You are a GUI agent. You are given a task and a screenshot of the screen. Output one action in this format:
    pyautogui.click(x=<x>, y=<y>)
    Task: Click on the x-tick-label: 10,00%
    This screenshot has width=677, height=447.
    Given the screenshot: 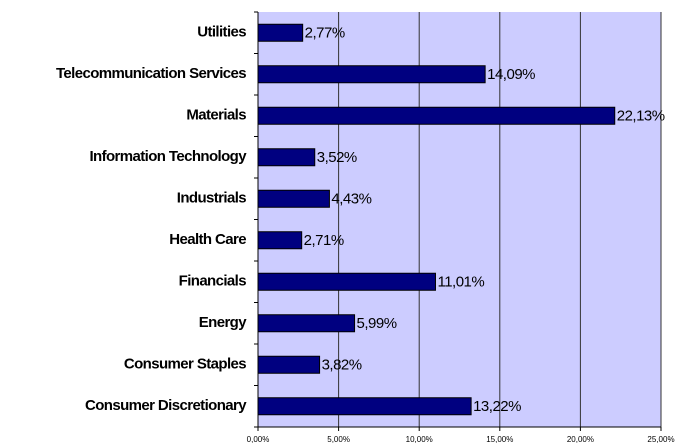 What is the action you would take?
    pyautogui.click(x=419, y=439)
    